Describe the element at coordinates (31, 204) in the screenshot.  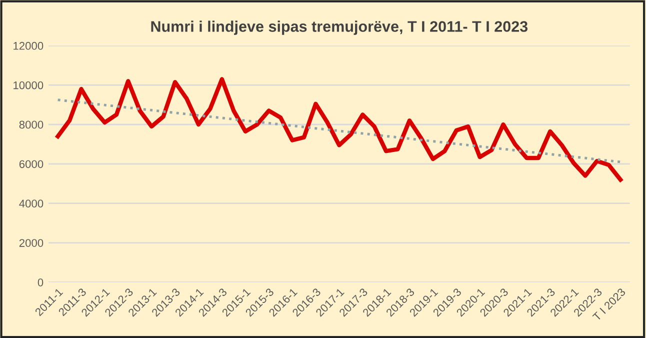
I see `y-tick-label: 4000` at that location.